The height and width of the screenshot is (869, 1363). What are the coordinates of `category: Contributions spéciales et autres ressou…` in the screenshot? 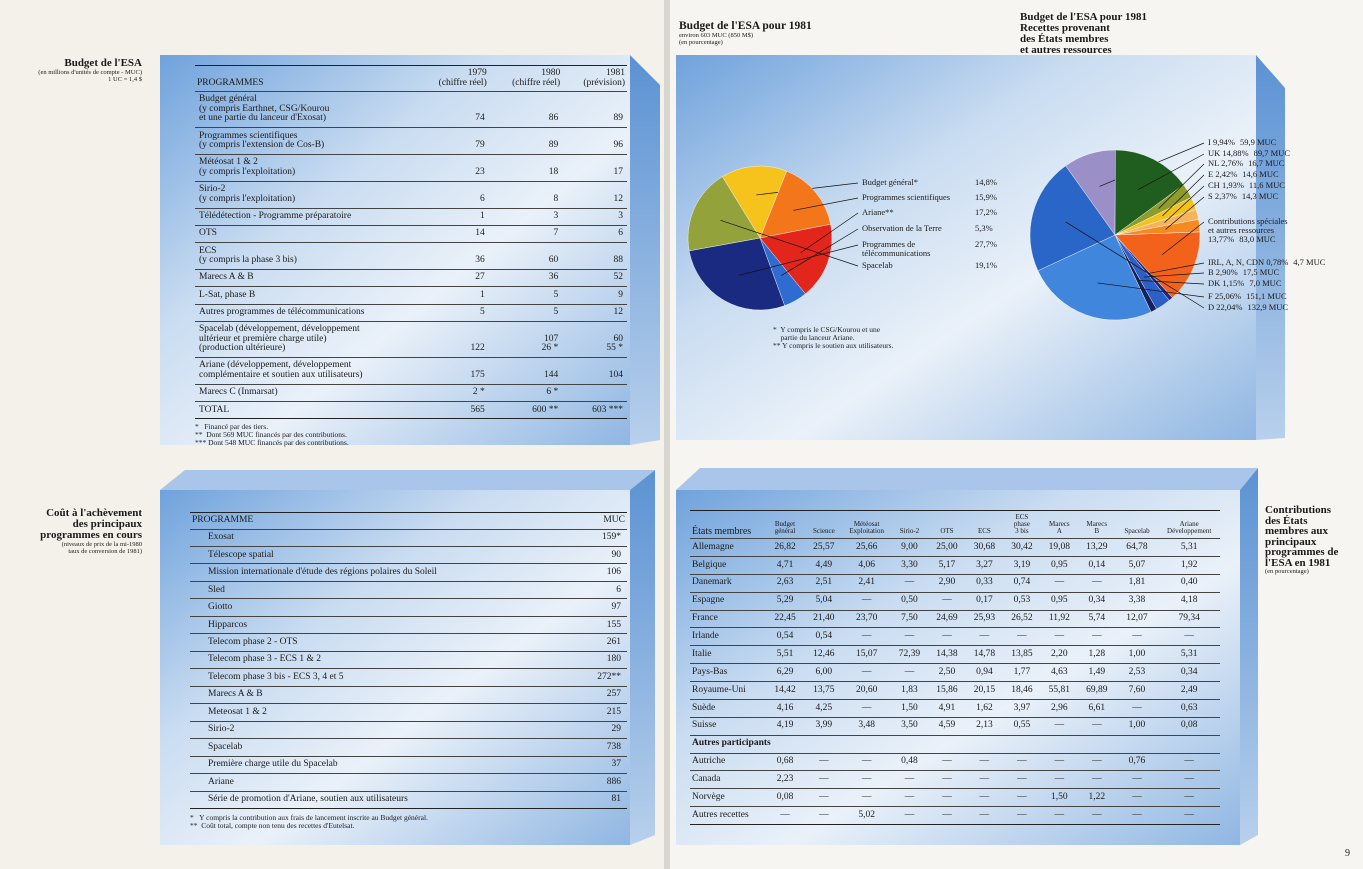 It's located at (1248, 225).